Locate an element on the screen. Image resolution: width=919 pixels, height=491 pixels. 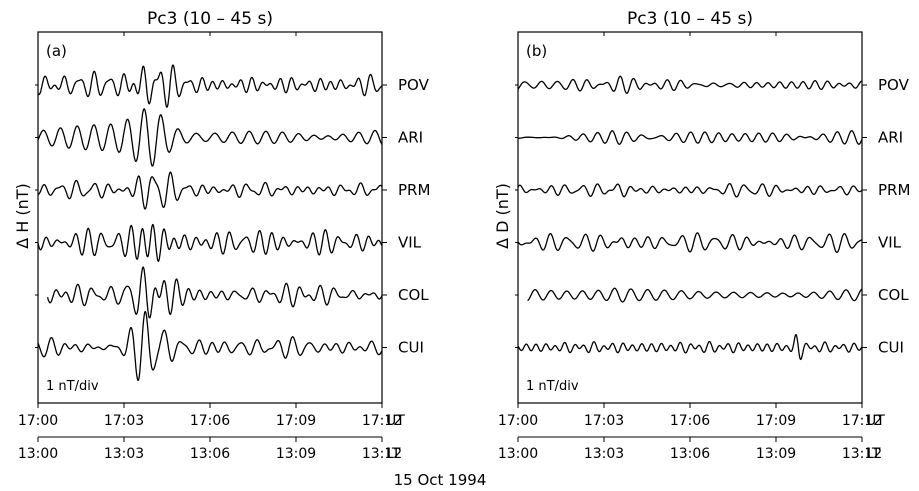
panel-b-title: Pc3 (10 – 45 s) is located at coordinates (690, 19).